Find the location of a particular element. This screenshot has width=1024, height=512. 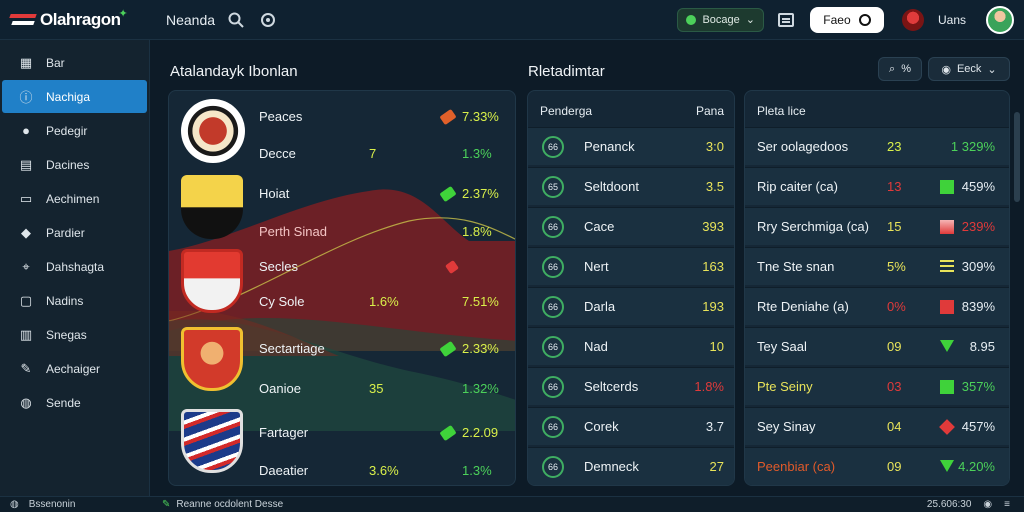

table-row: 66 Nert 163 is located at coordinates (631, 266).